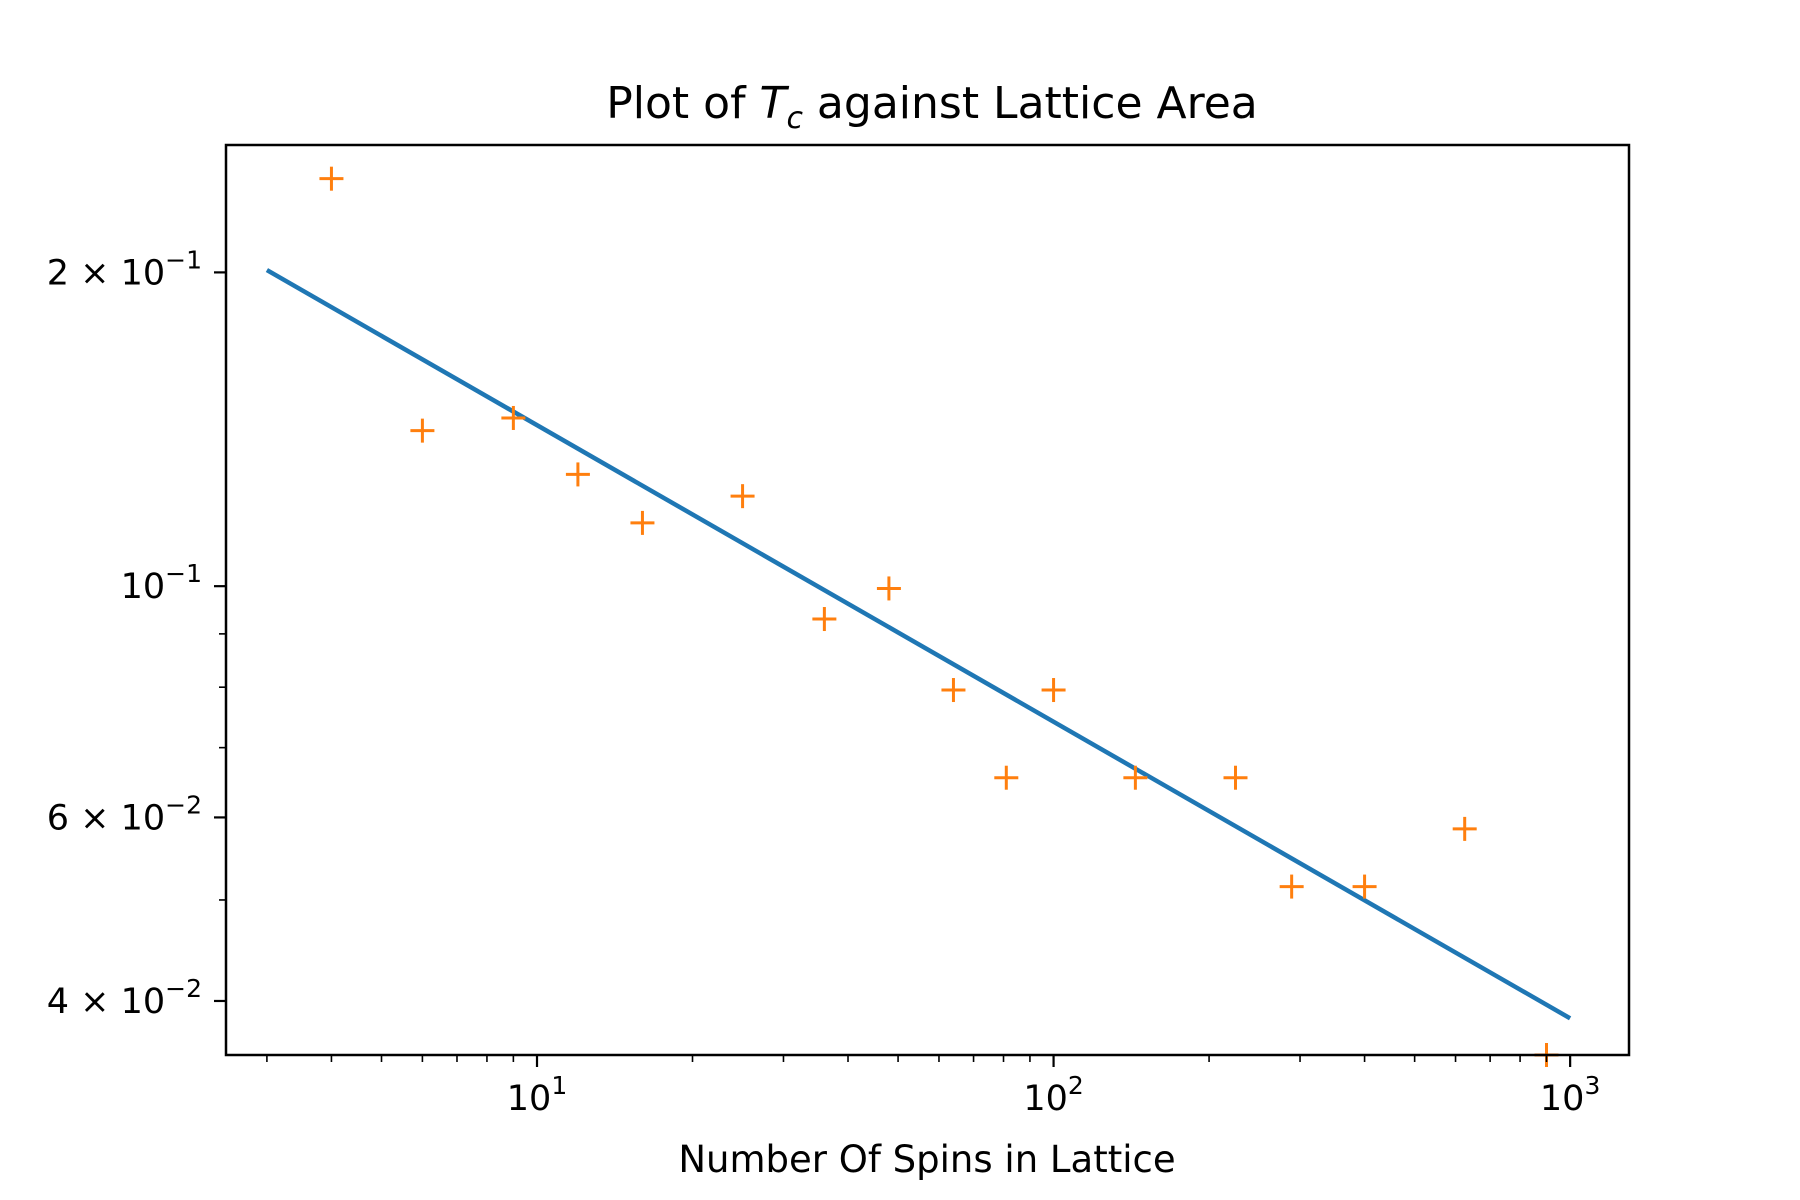 This screenshot has height=1200, width=1800. Describe the element at coordinates (932, 107) in the screenshot. I see `chart-title: Plot of Tc against Lattice Area` at that location.